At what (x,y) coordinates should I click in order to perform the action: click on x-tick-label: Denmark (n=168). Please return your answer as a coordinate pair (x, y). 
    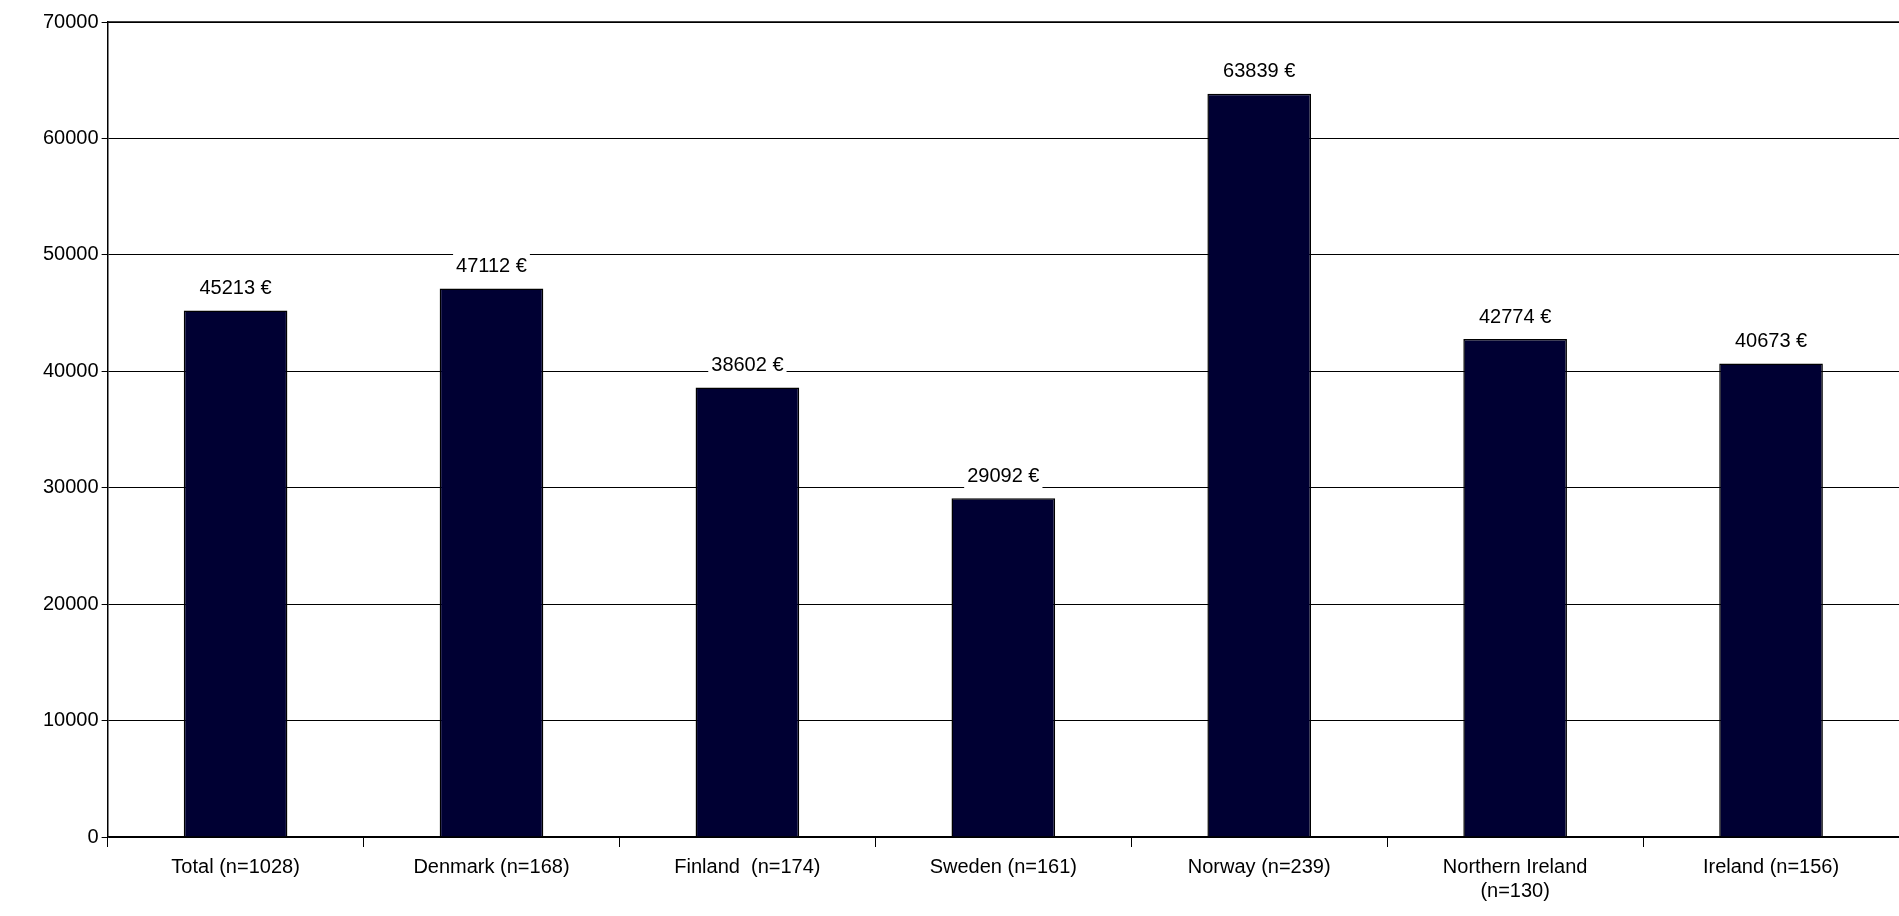
    Looking at the image, I should click on (491, 865).